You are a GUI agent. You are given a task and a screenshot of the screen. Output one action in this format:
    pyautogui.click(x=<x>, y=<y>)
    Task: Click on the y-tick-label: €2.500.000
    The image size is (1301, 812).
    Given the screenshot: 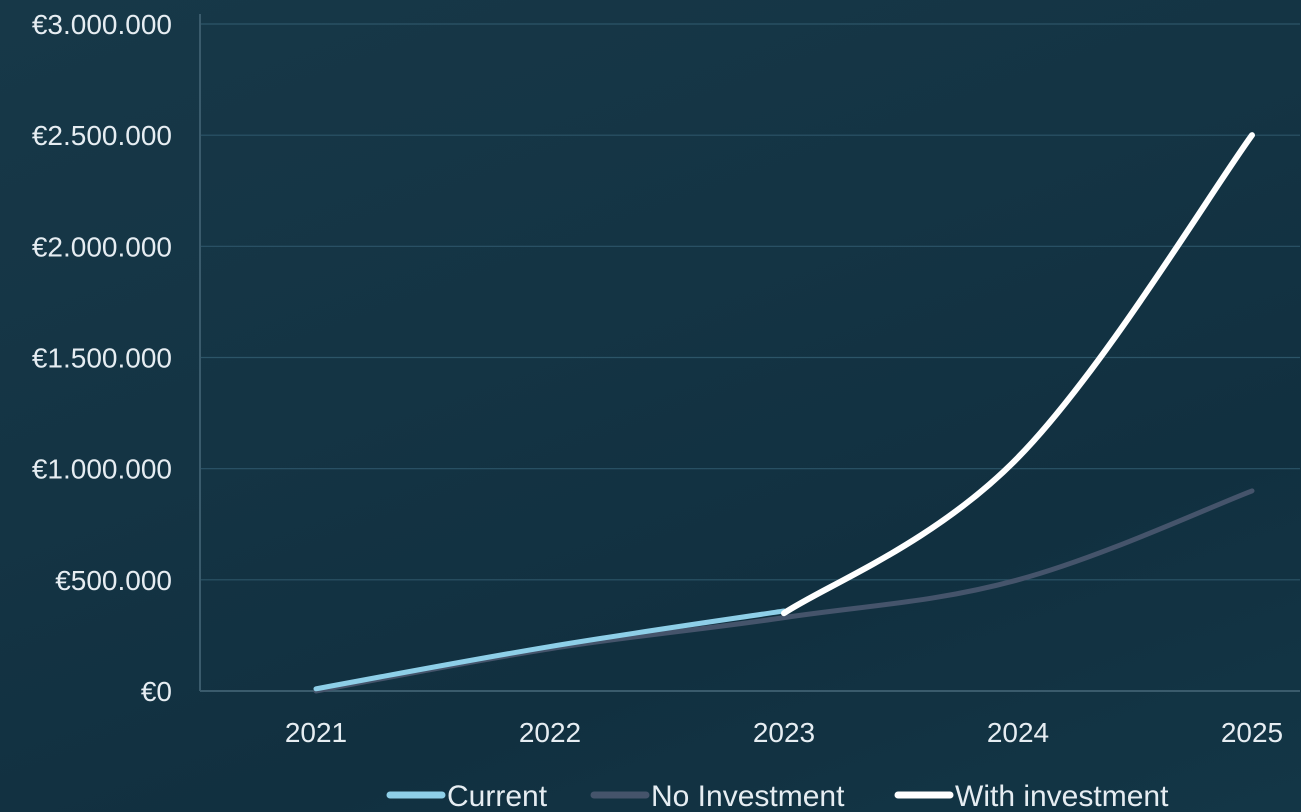 What is the action you would take?
    pyautogui.click(x=102, y=135)
    